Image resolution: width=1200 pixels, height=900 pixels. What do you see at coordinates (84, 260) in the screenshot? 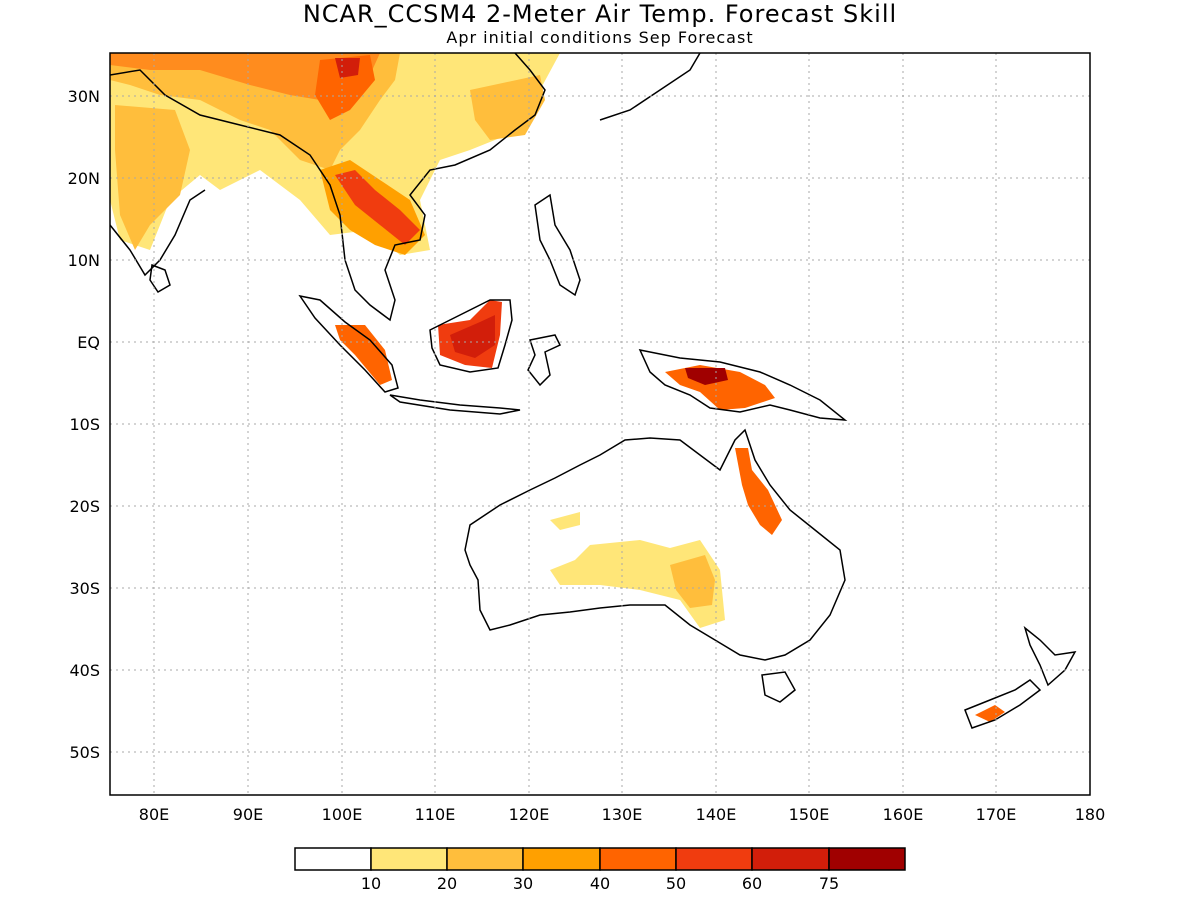
I see `lat-label: 10N` at bounding box center [84, 260].